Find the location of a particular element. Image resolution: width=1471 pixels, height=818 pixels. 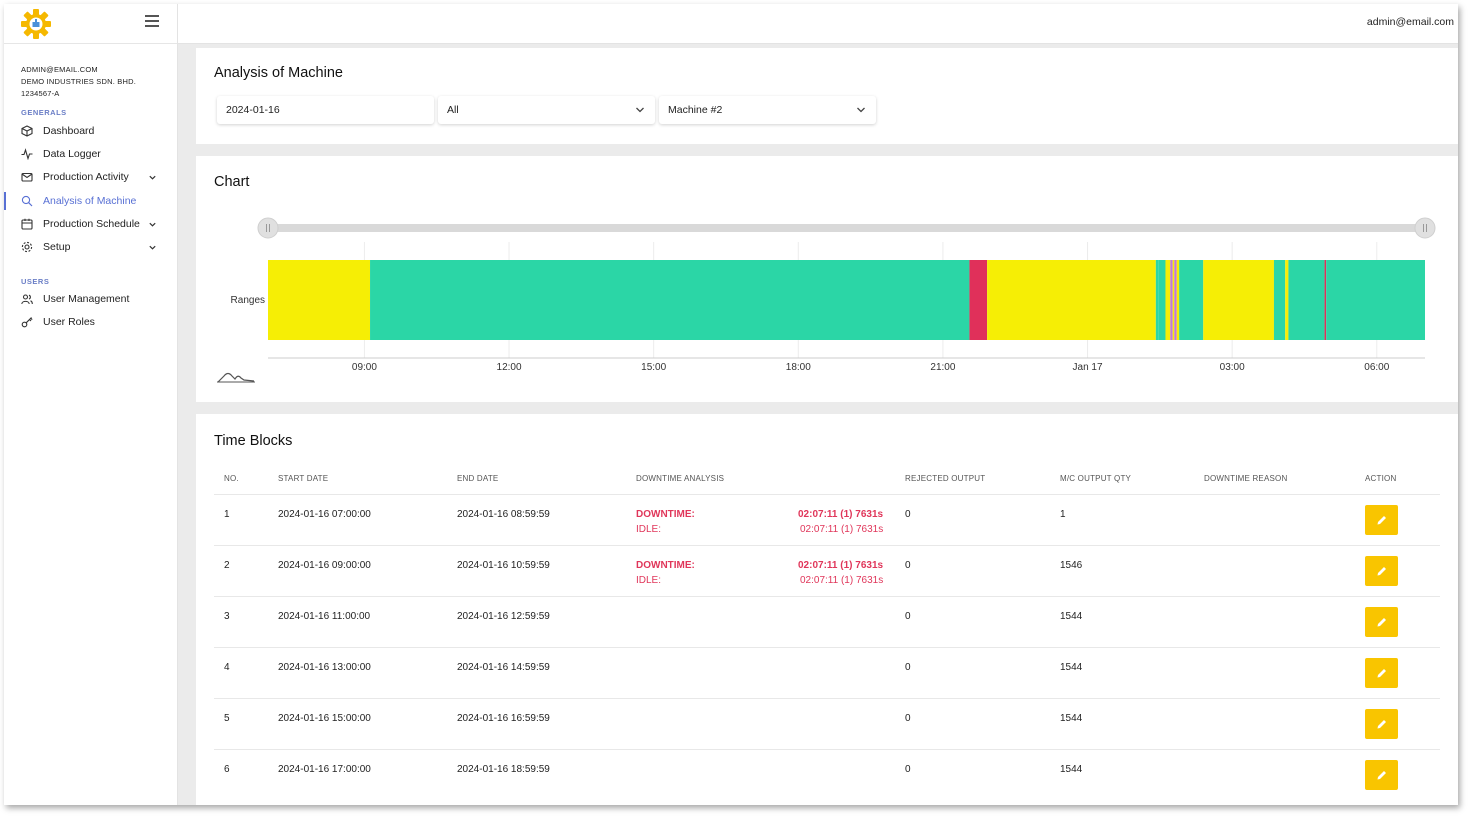

sidebar-item-analysis-of-machine: Analysis of Machine is located at coordinates (90, 201).